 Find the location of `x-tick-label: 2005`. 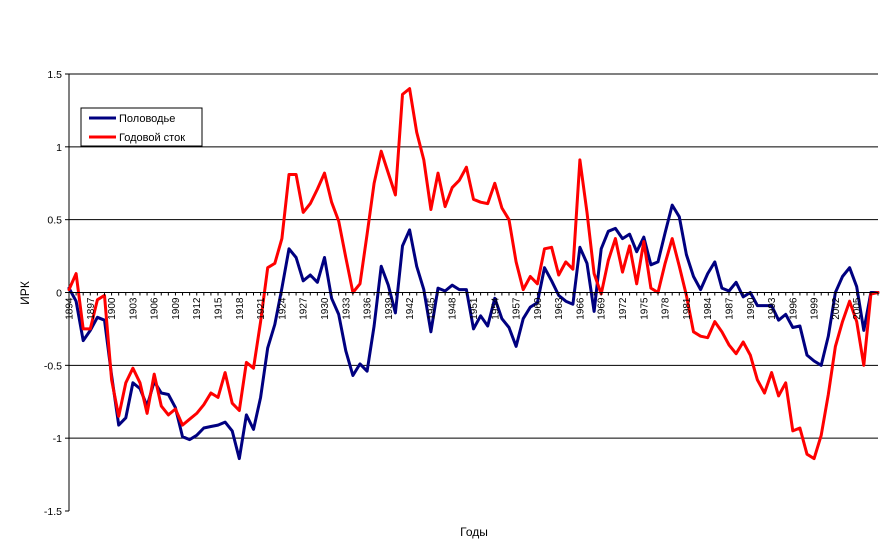

x-tick-label: 2005 is located at coordinates (857, 308).